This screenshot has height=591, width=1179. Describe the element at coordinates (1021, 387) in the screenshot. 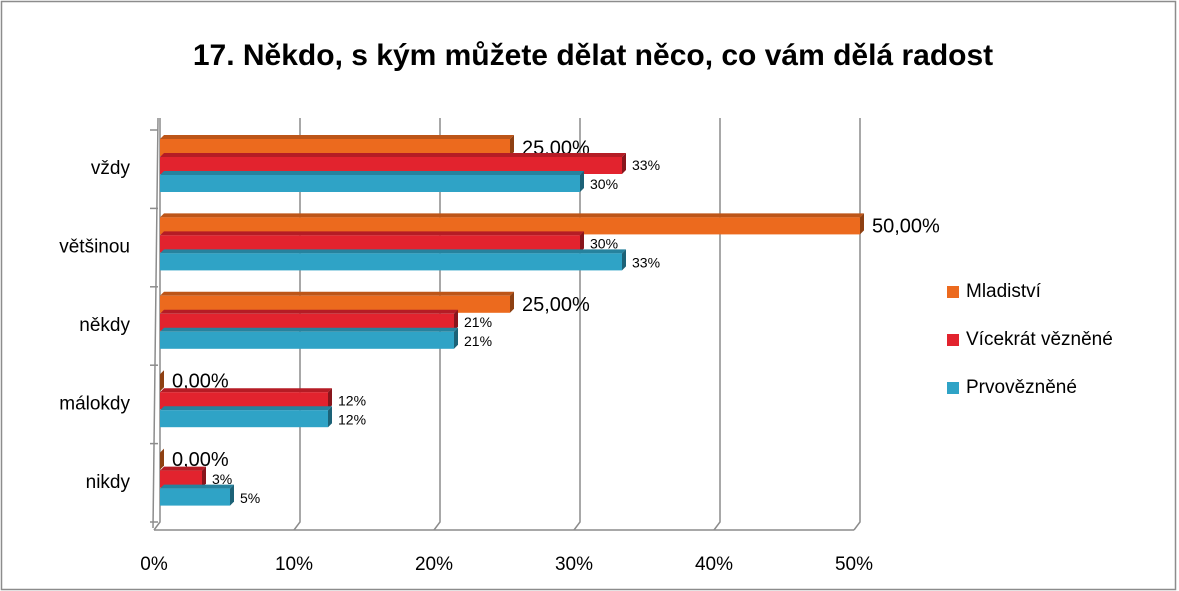

I see `legend-label: Prvovězněné` at that location.